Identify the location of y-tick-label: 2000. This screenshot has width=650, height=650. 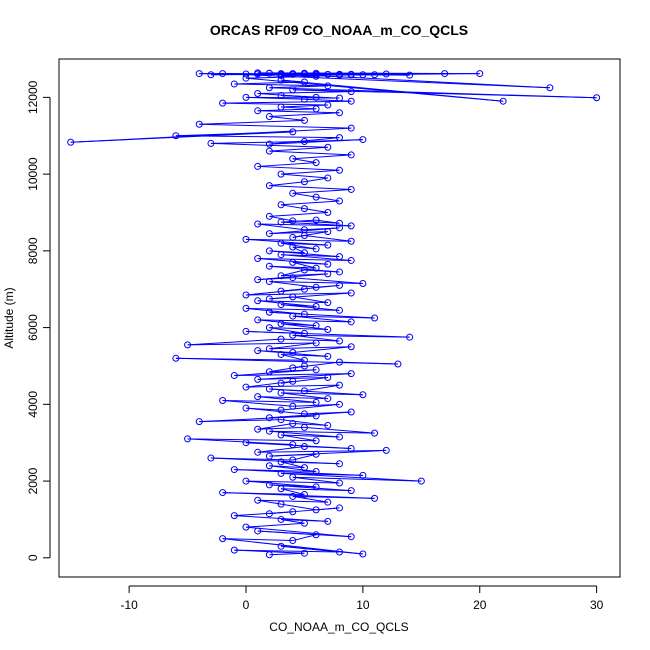
(33, 480).